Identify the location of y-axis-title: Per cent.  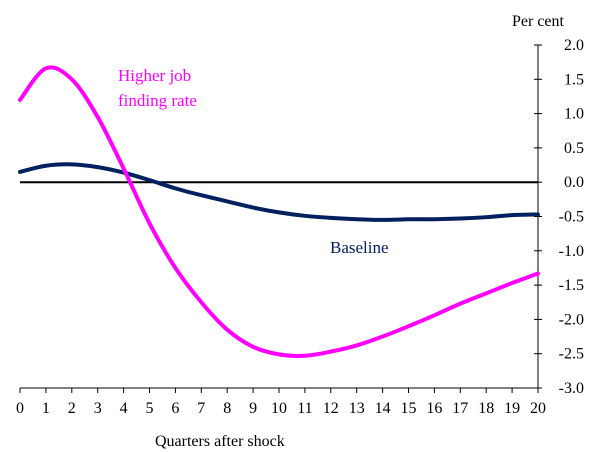
(538, 21).